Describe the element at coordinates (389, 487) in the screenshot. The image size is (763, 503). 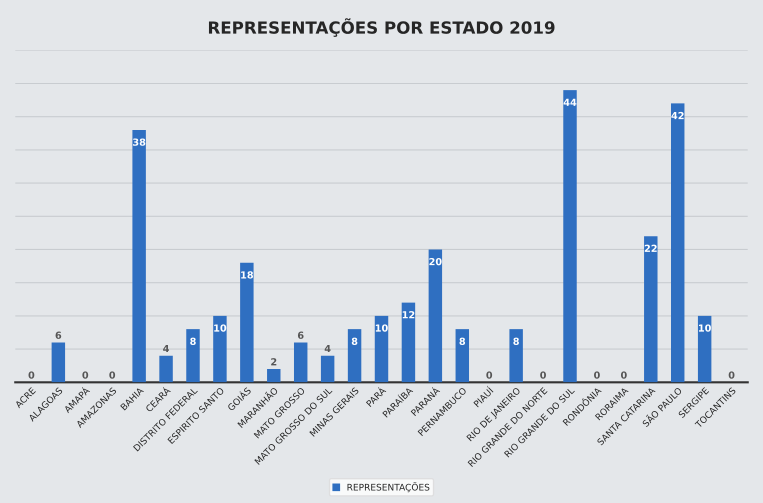
I see `legend-label: REPRESENTAÇÕES` at that location.